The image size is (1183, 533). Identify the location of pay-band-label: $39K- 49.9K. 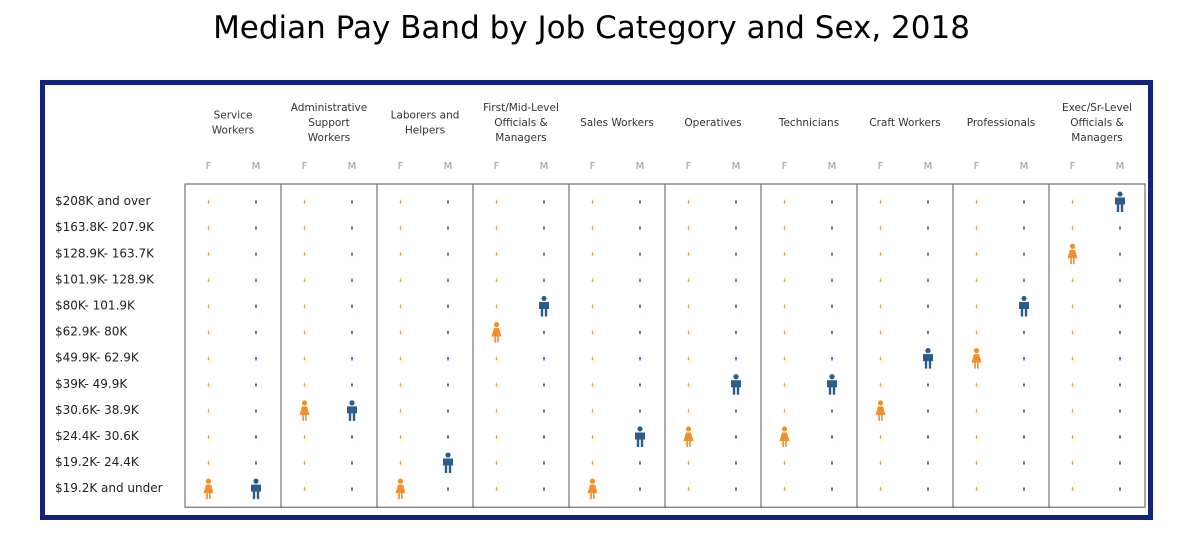
(91, 384).